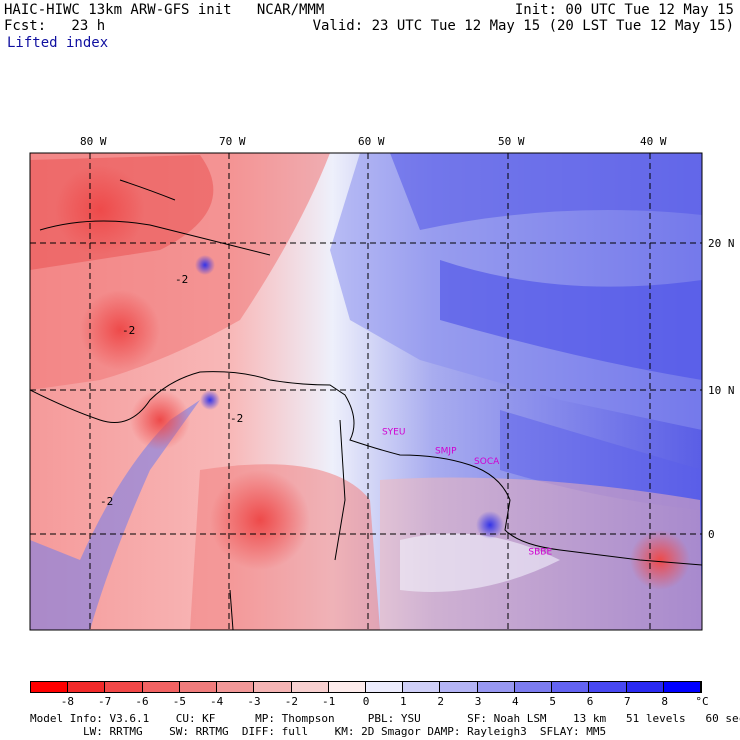 The image size is (740, 740). What do you see at coordinates (329, 701) in the screenshot?
I see `color-scale-label: -1` at bounding box center [329, 701].